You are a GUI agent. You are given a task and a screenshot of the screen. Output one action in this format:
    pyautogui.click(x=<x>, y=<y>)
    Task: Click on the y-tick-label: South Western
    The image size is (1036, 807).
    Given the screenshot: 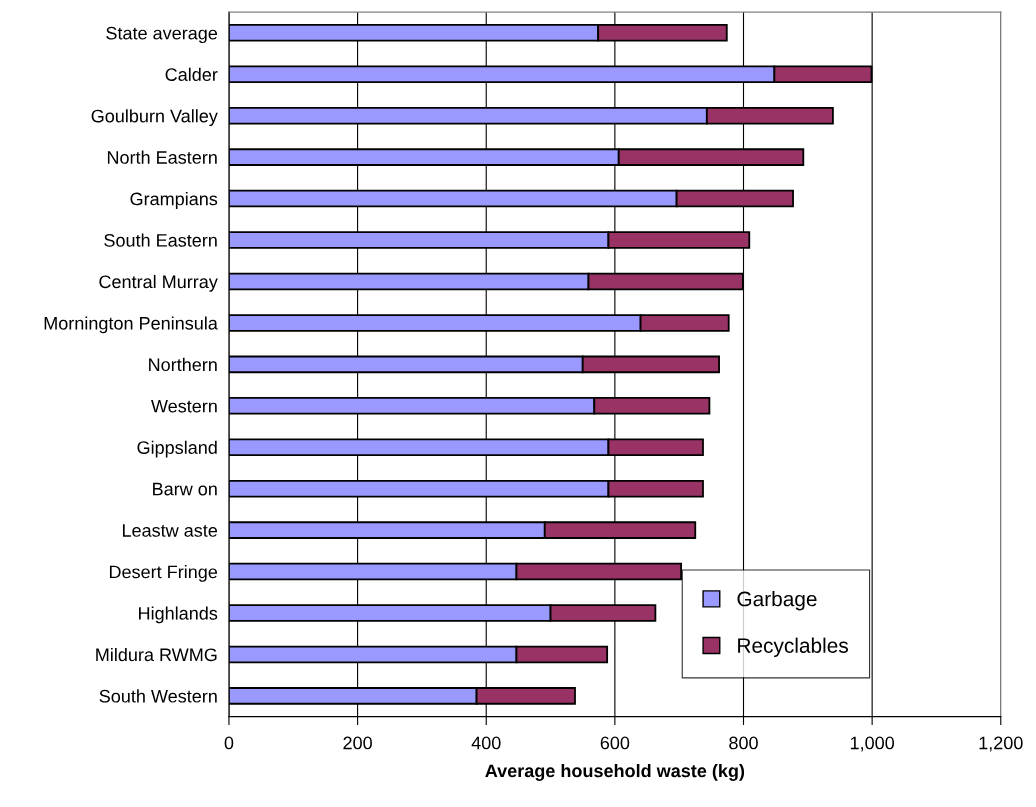 What is the action you would take?
    pyautogui.click(x=158, y=696)
    